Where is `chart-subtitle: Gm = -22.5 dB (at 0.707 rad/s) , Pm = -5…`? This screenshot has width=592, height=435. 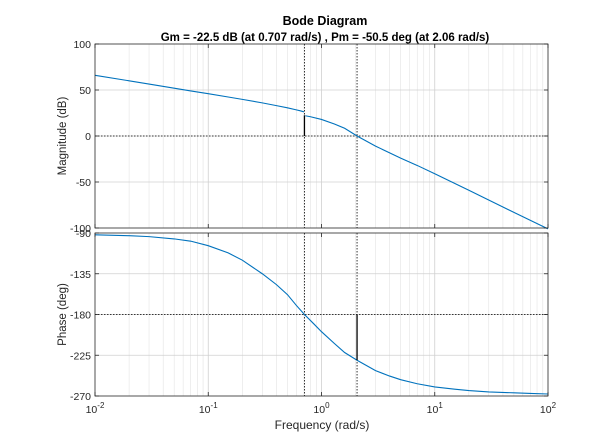
chart-subtitle: Gm = -22.5 dB (at 0.707 rad/s) , Pm = -5… is located at coordinates (325, 38).